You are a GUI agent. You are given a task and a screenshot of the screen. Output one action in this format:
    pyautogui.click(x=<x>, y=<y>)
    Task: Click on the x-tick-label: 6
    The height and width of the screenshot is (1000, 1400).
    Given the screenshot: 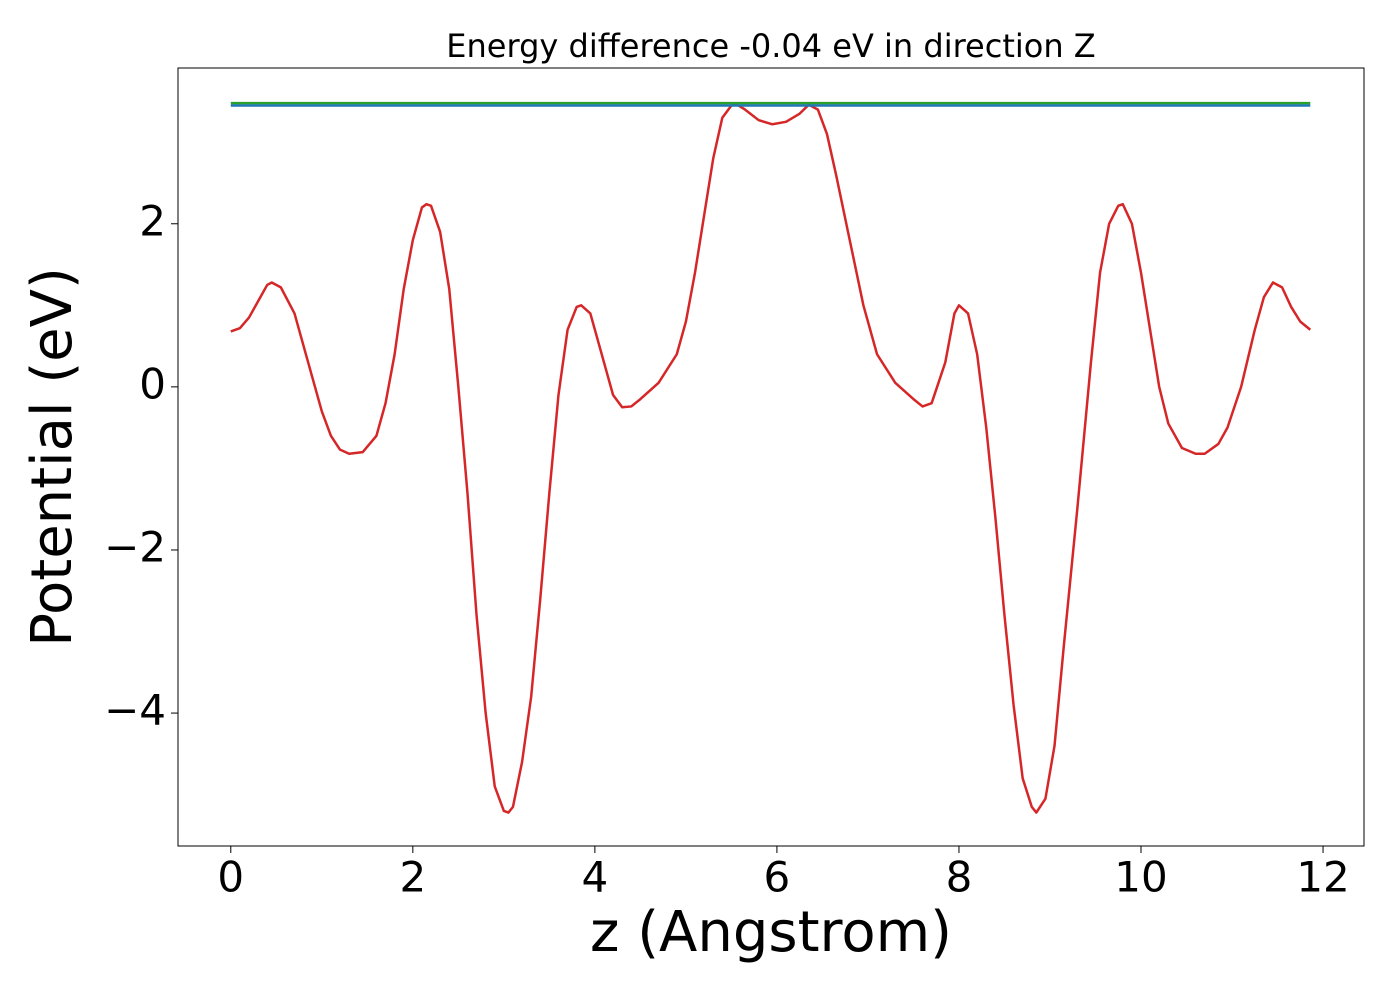 What is the action you would take?
    pyautogui.click(x=777, y=877)
    